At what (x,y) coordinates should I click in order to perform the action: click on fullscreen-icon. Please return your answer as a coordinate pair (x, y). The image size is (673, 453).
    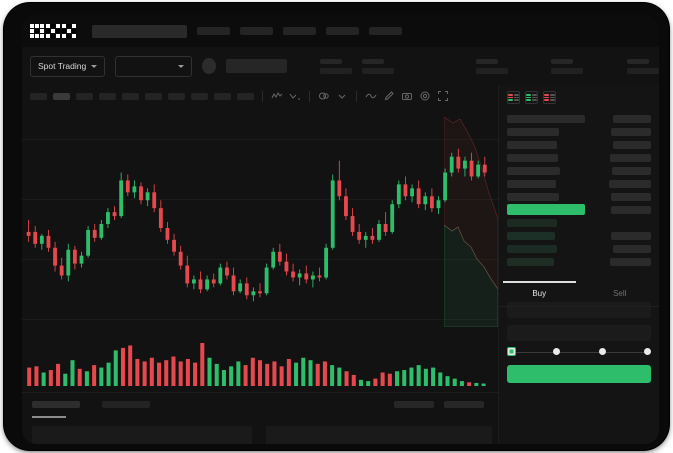
    Looking at the image, I should click on (443, 96).